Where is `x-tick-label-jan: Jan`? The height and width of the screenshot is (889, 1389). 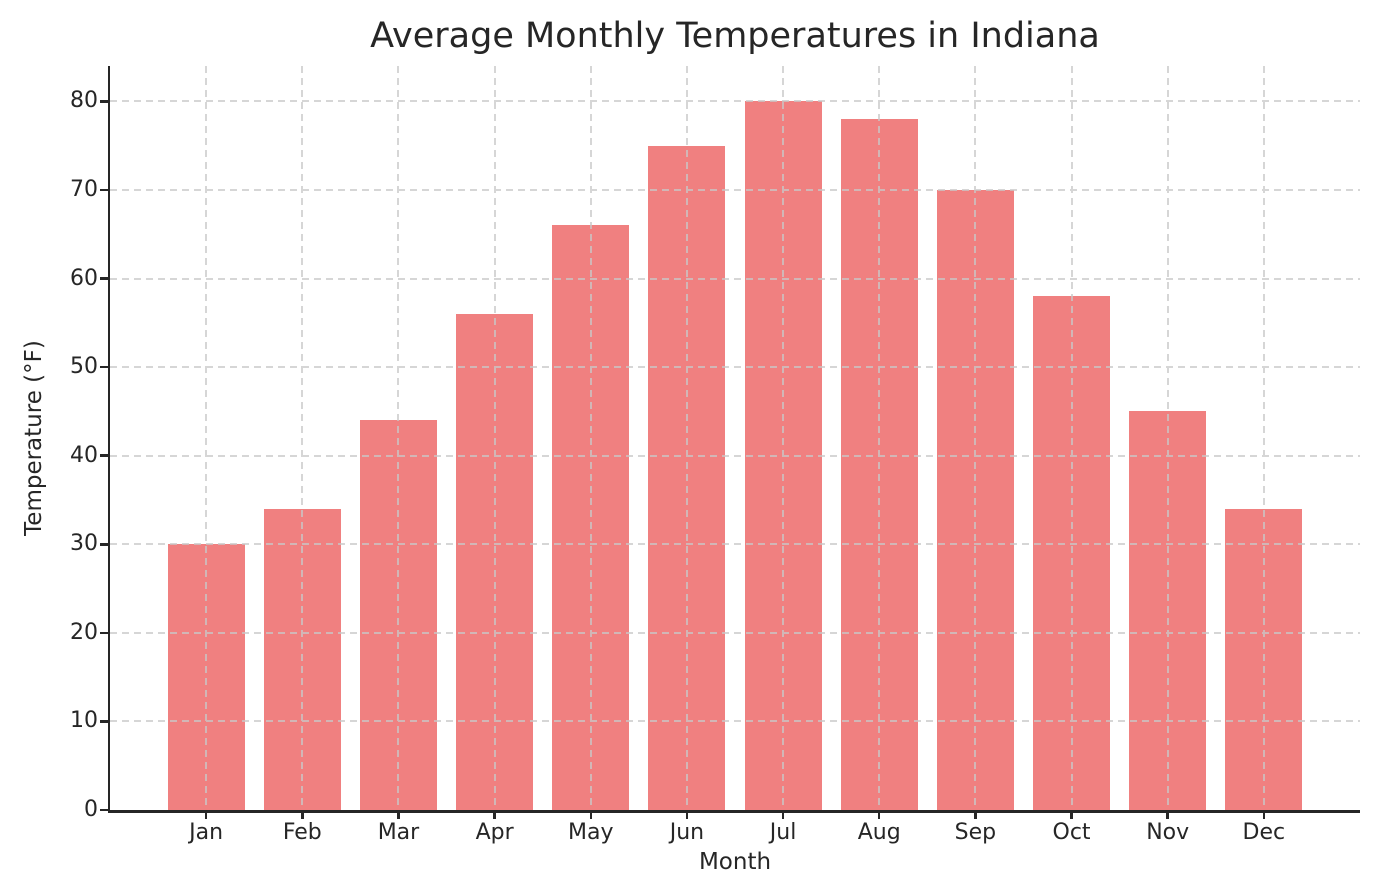
x-tick-label-jan: Jan is located at coordinates (206, 832).